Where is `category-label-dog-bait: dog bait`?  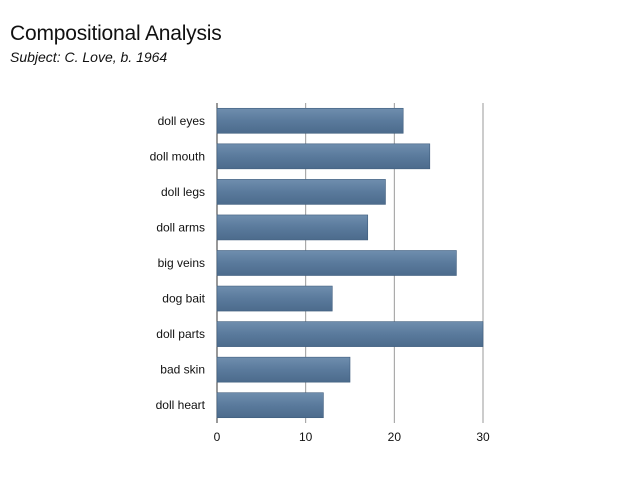 category-label-dog-bait: dog bait is located at coordinates (183, 299).